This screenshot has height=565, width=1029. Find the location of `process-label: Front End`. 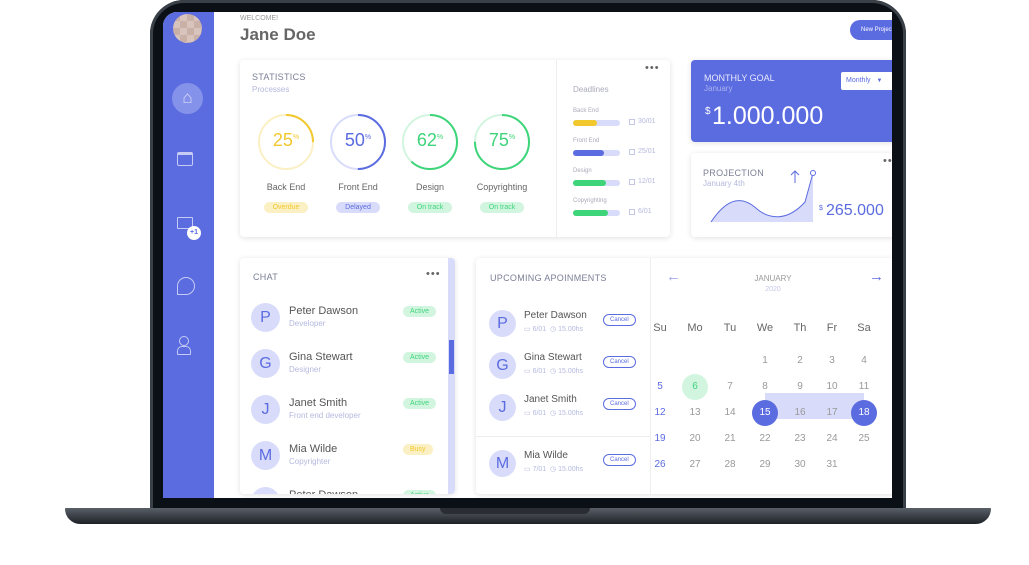

process-label: Front End is located at coordinates (358, 187).